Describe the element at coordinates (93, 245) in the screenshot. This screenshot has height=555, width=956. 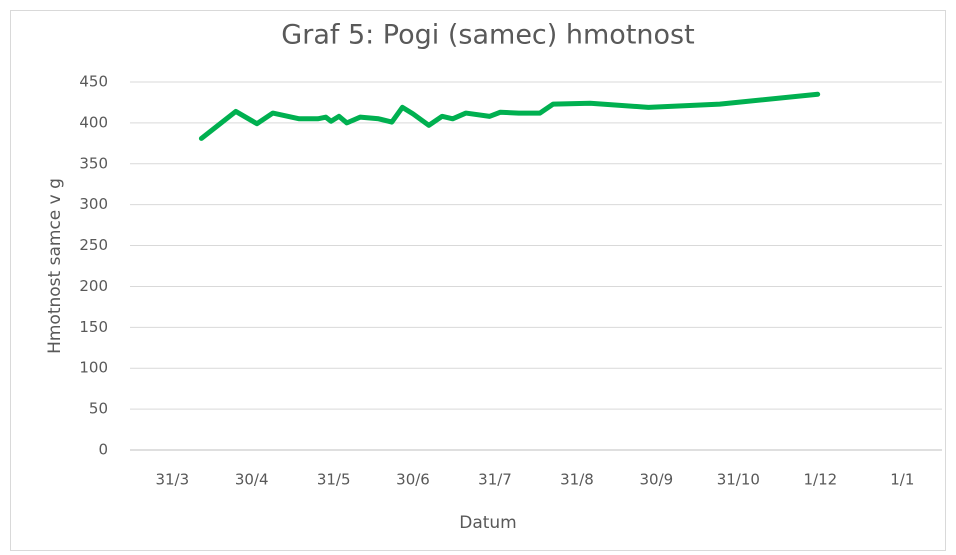
I see `y-tick-label: 250` at that location.